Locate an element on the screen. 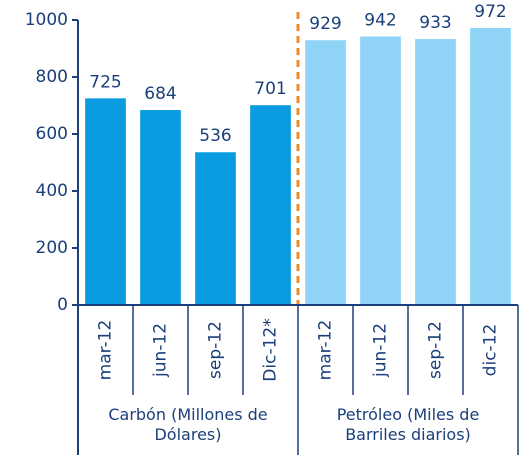 The width and height of the screenshot is (521, 455). data-label: 701 is located at coordinates (270, 89).